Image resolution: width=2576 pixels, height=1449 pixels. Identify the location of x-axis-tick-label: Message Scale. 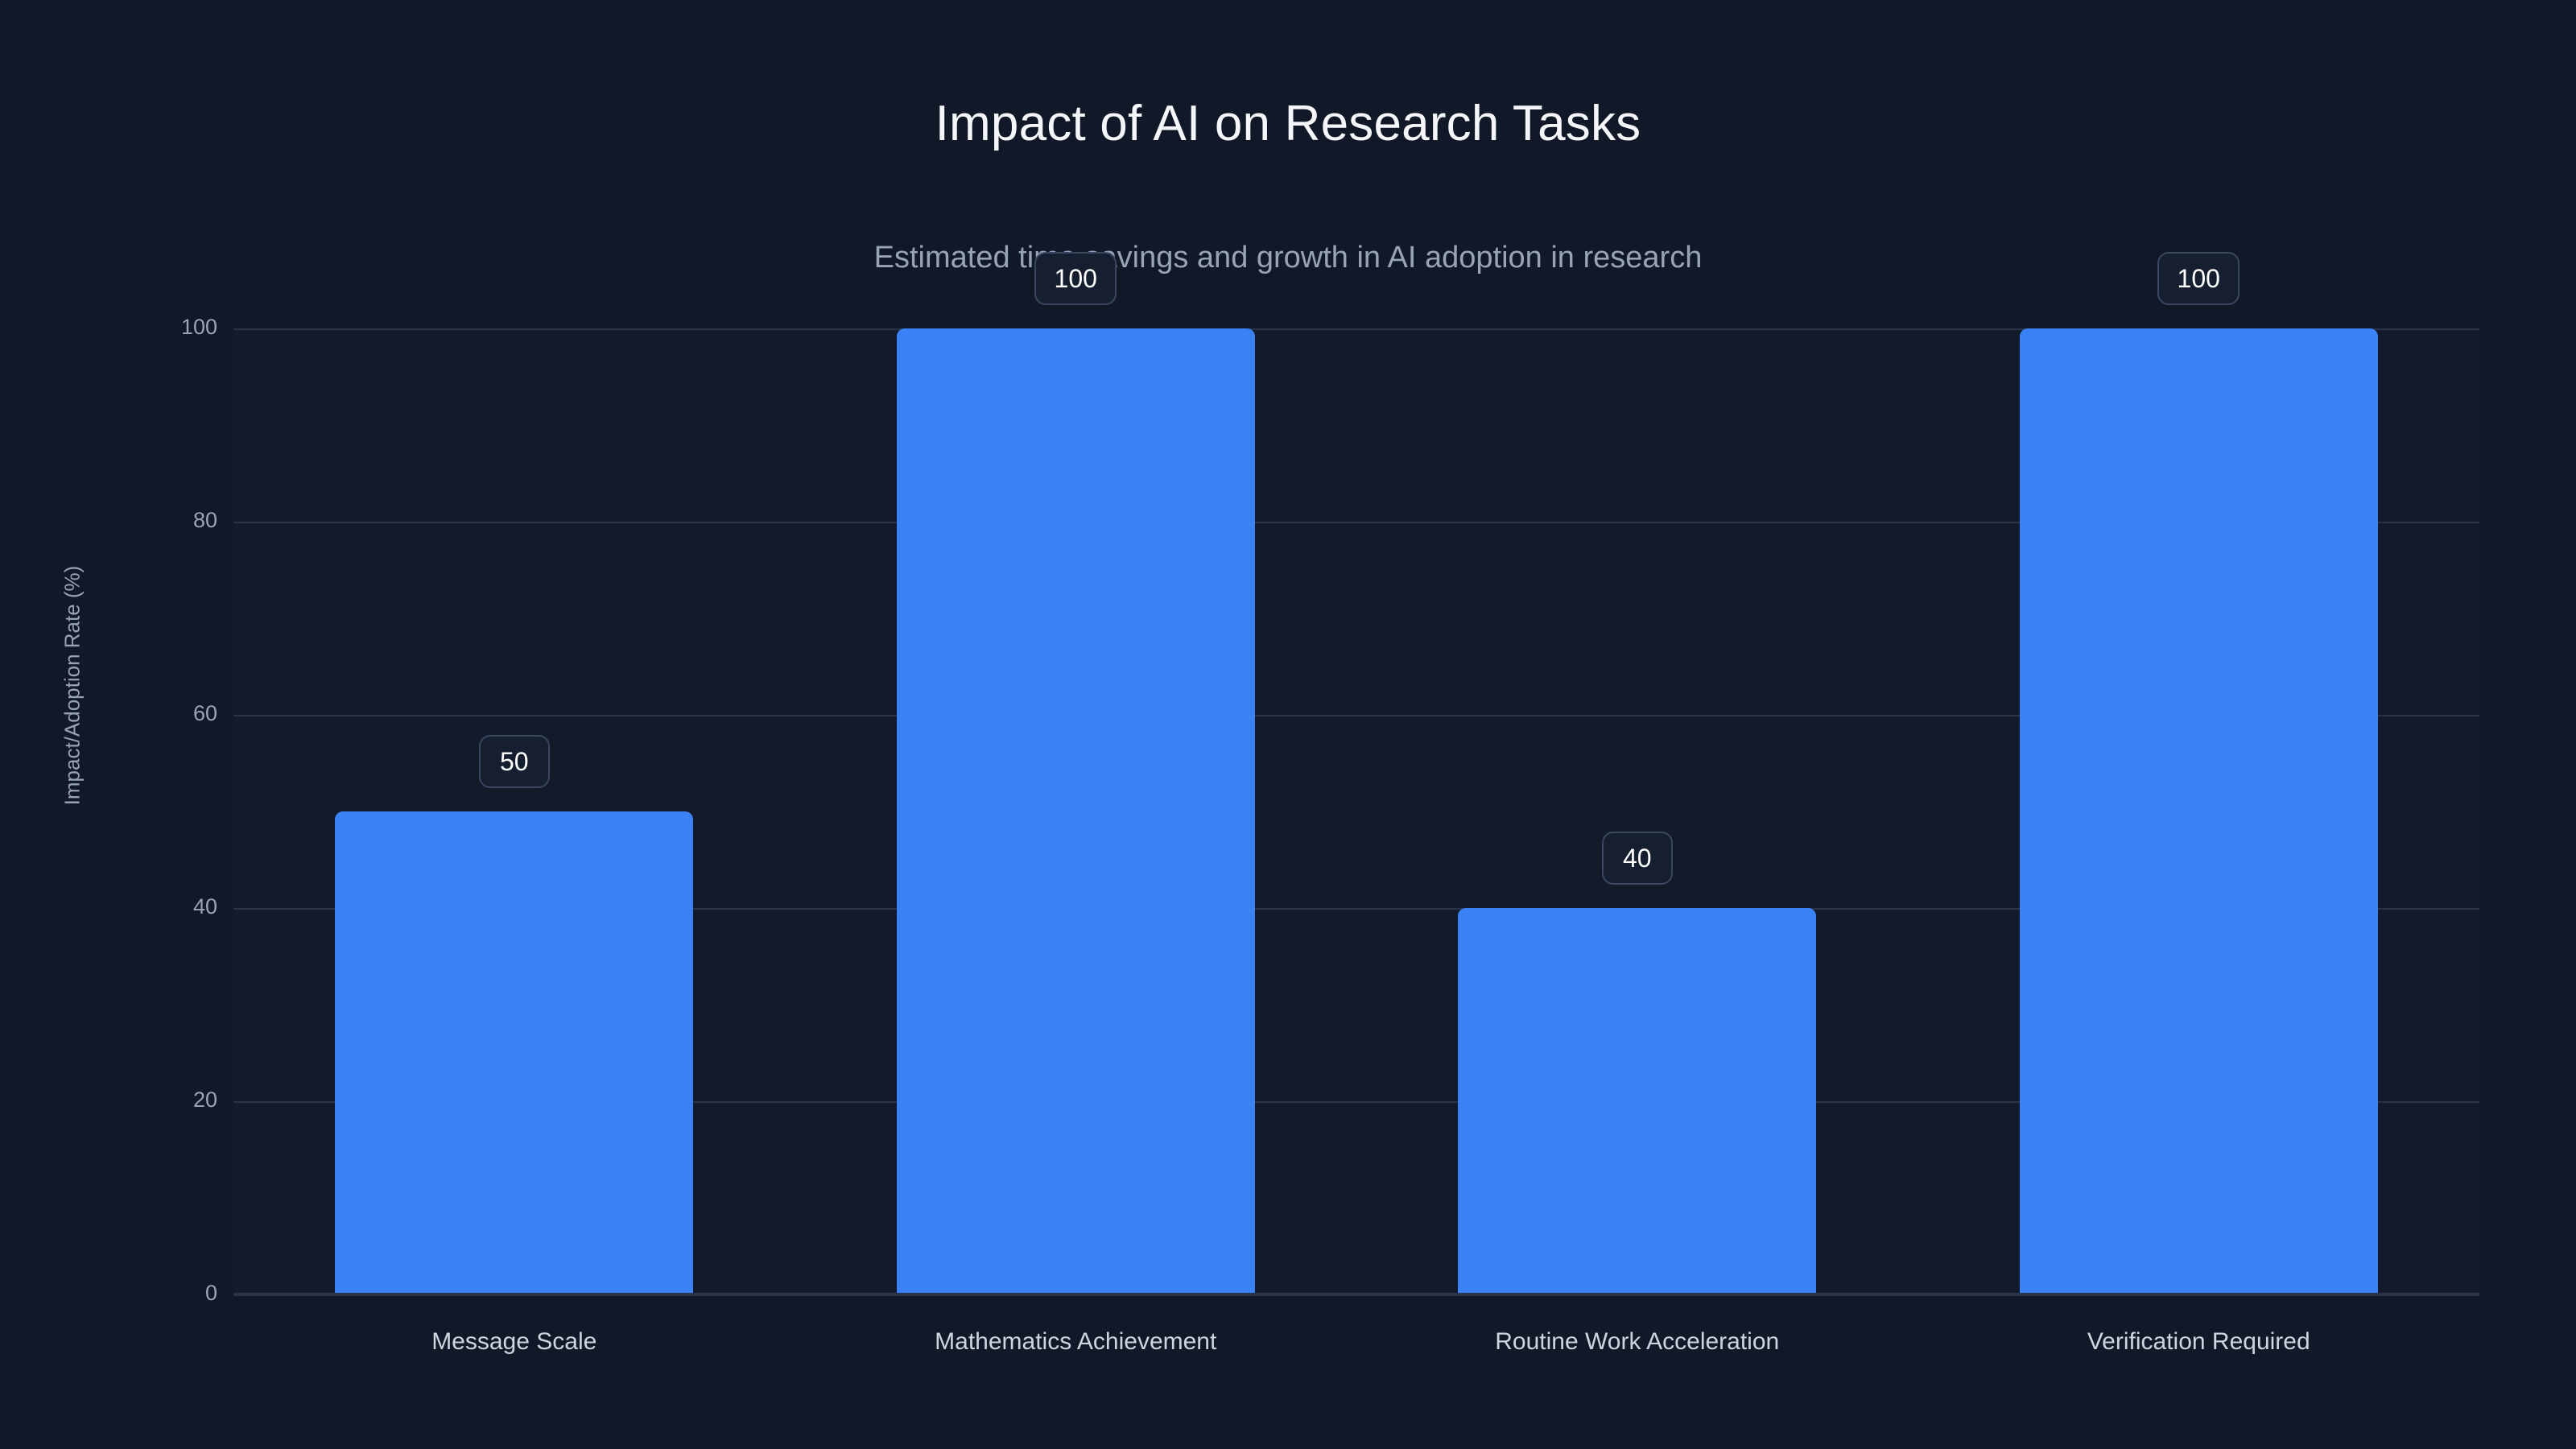
(514, 1341).